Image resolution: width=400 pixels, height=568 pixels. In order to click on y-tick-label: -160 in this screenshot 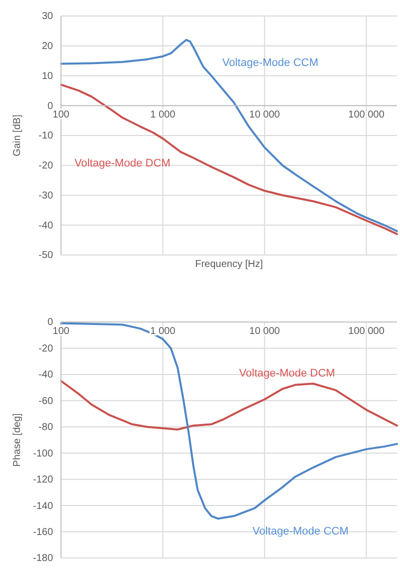, I will do `click(43, 532)`.